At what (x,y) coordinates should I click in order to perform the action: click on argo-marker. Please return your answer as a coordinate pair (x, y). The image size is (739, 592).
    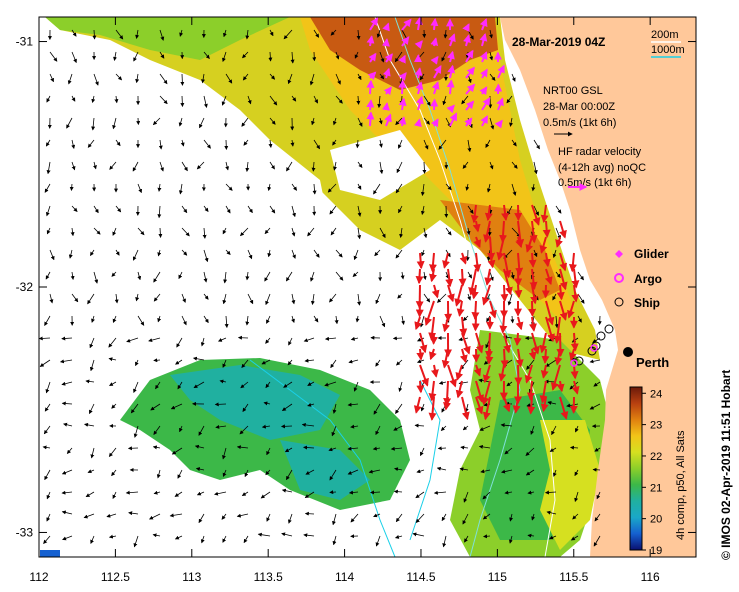
    Looking at the image, I should click on (594, 348).